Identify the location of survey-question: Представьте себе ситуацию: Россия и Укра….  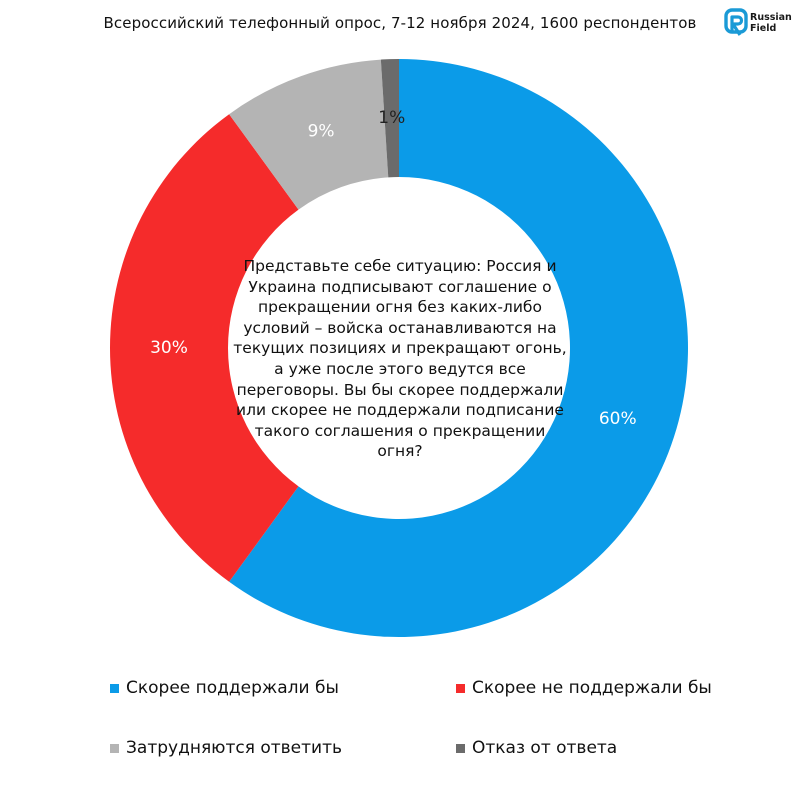
(400, 359).